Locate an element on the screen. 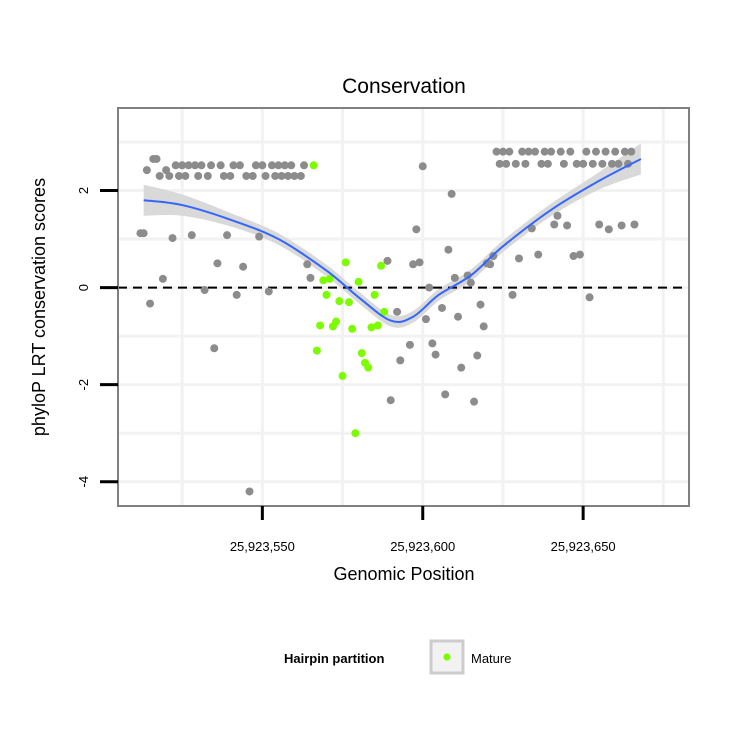 The height and width of the screenshot is (750, 750). x-tick-label: 25,923,550 is located at coordinates (262, 546).